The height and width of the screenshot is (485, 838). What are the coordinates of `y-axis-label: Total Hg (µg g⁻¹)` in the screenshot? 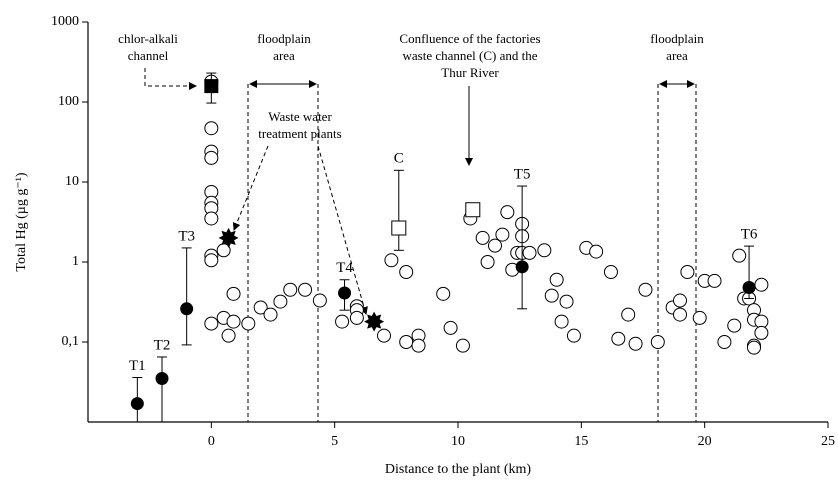 It's located at (21, 221).